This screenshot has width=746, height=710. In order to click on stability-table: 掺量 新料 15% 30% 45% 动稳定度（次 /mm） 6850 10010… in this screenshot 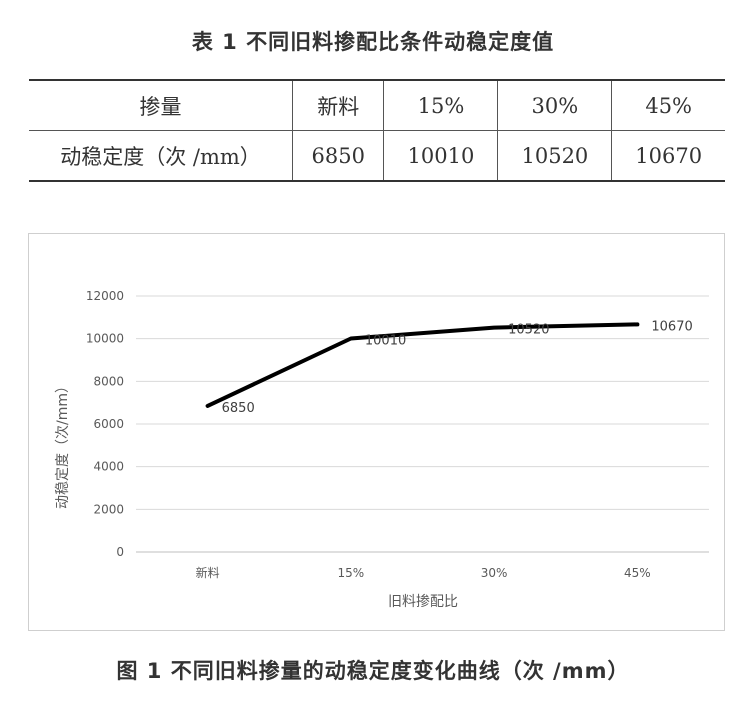, I will do `click(377, 130)`.